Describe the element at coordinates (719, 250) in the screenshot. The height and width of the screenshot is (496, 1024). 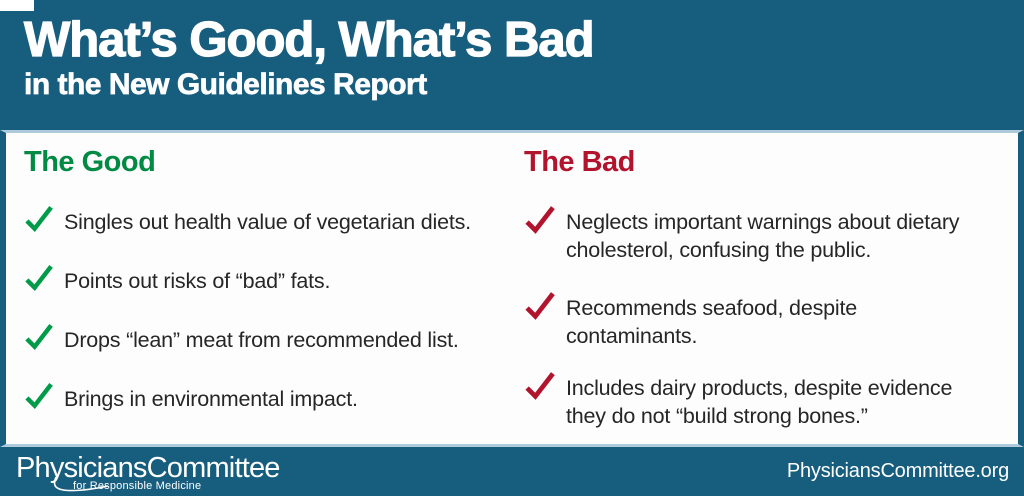
I see `list-item-line: cholesterol, confusing the public.` at that location.